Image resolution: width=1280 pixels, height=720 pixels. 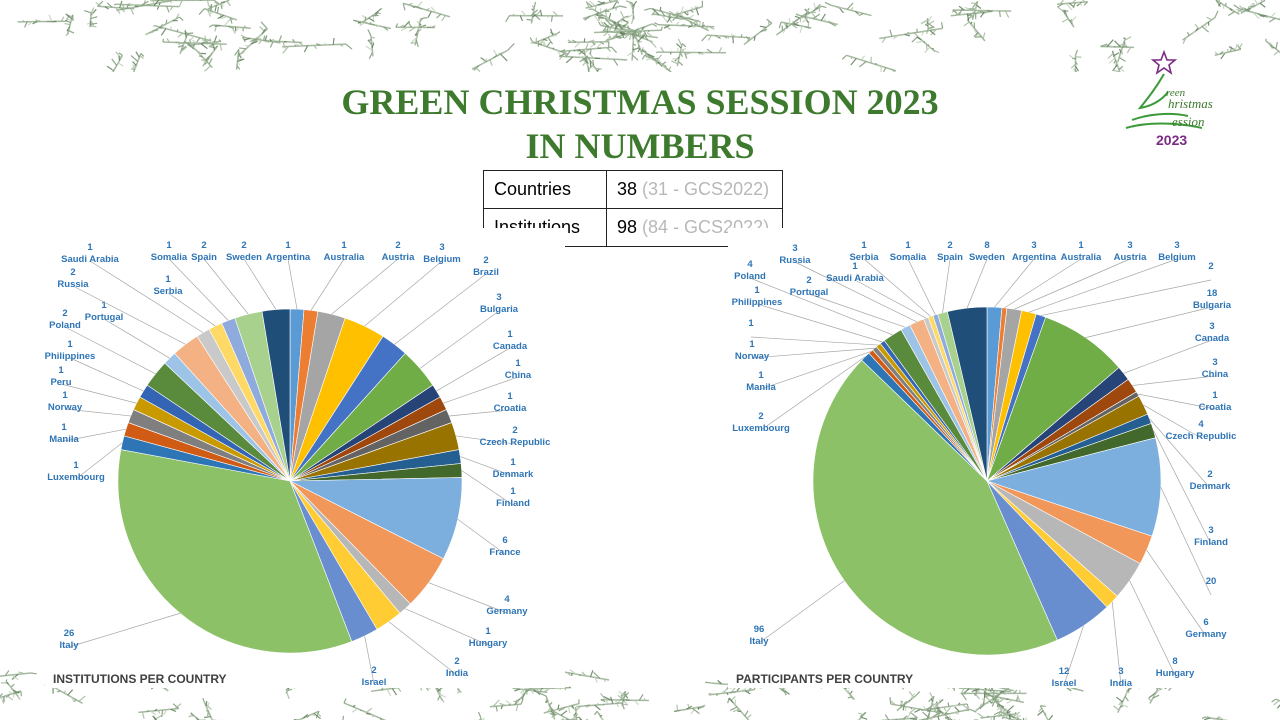 I want to click on data-label-value: 6, so click(x=504, y=540).